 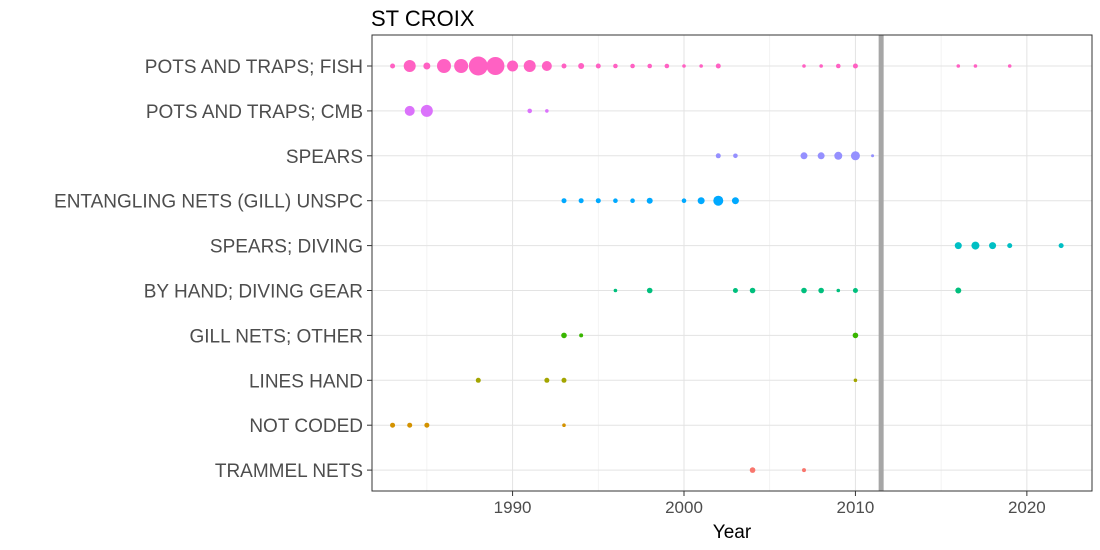 I want to click on y-tick-label: ENTANGLING NETS (GILL) UNSPC, so click(x=208, y=202).